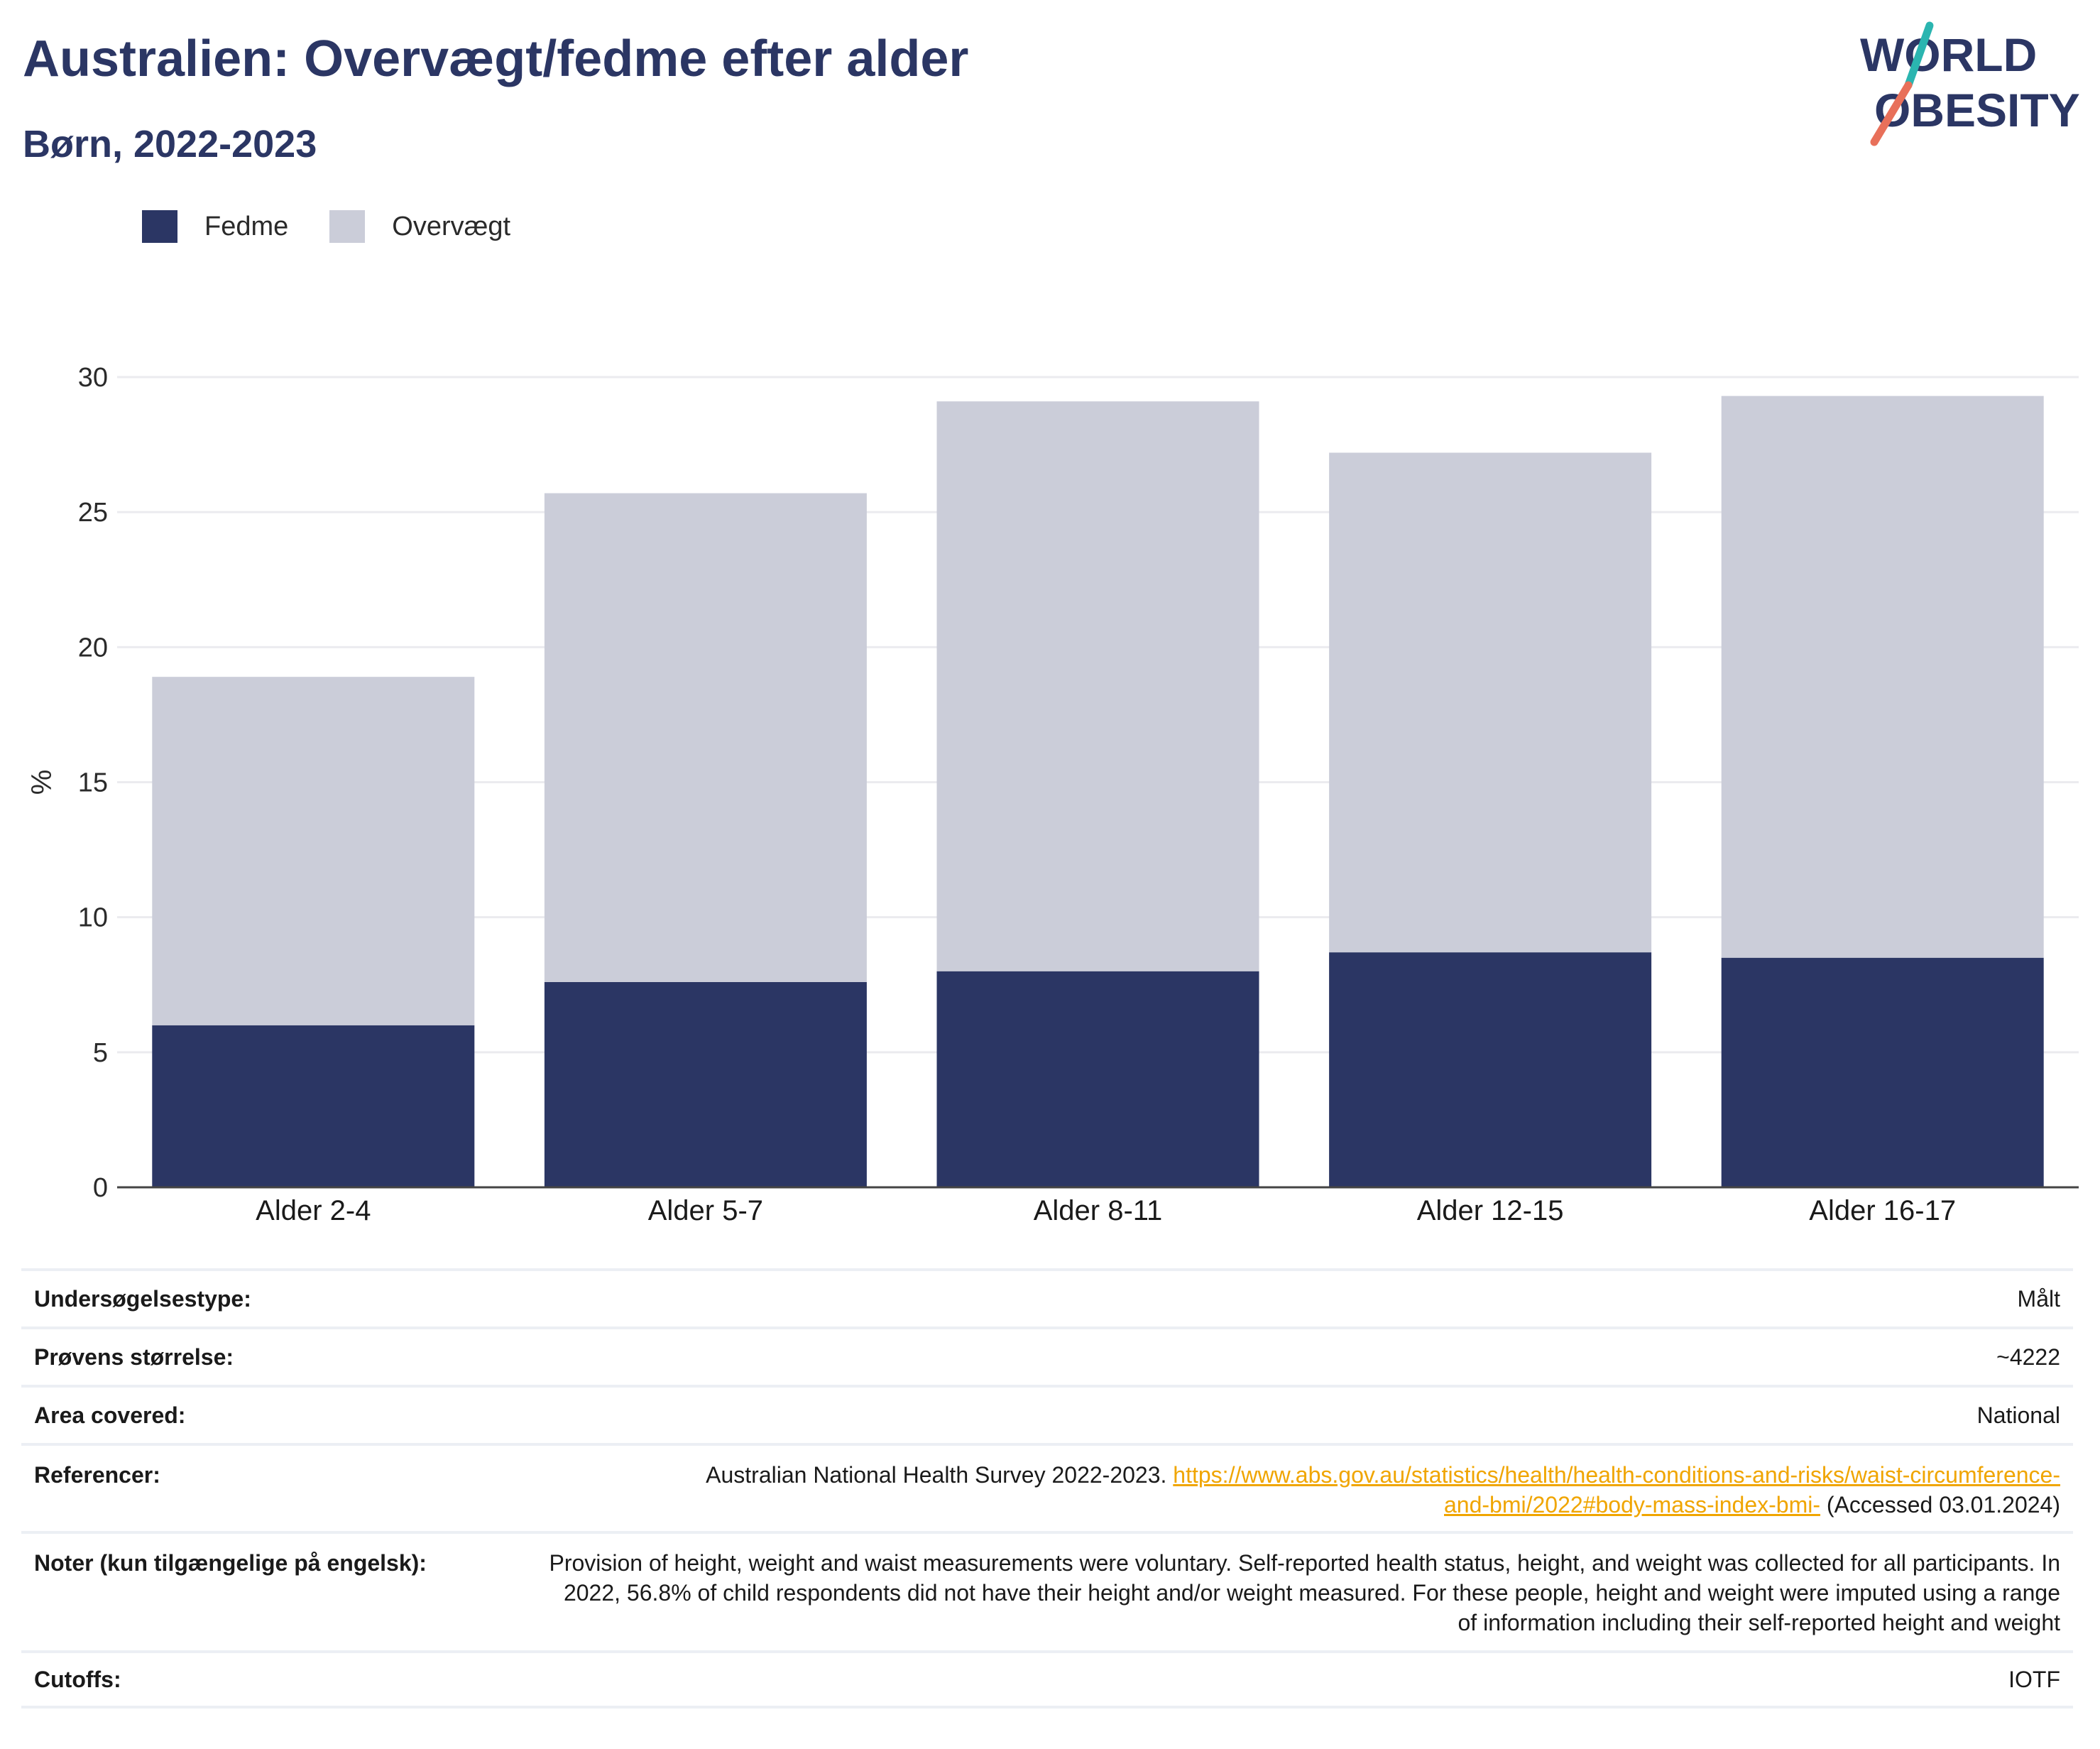  Describe the element at coordinates (230, 1563) in the screenshot. I see `info-label: Noter (kun tilgængelige på engelsk):` at that location.